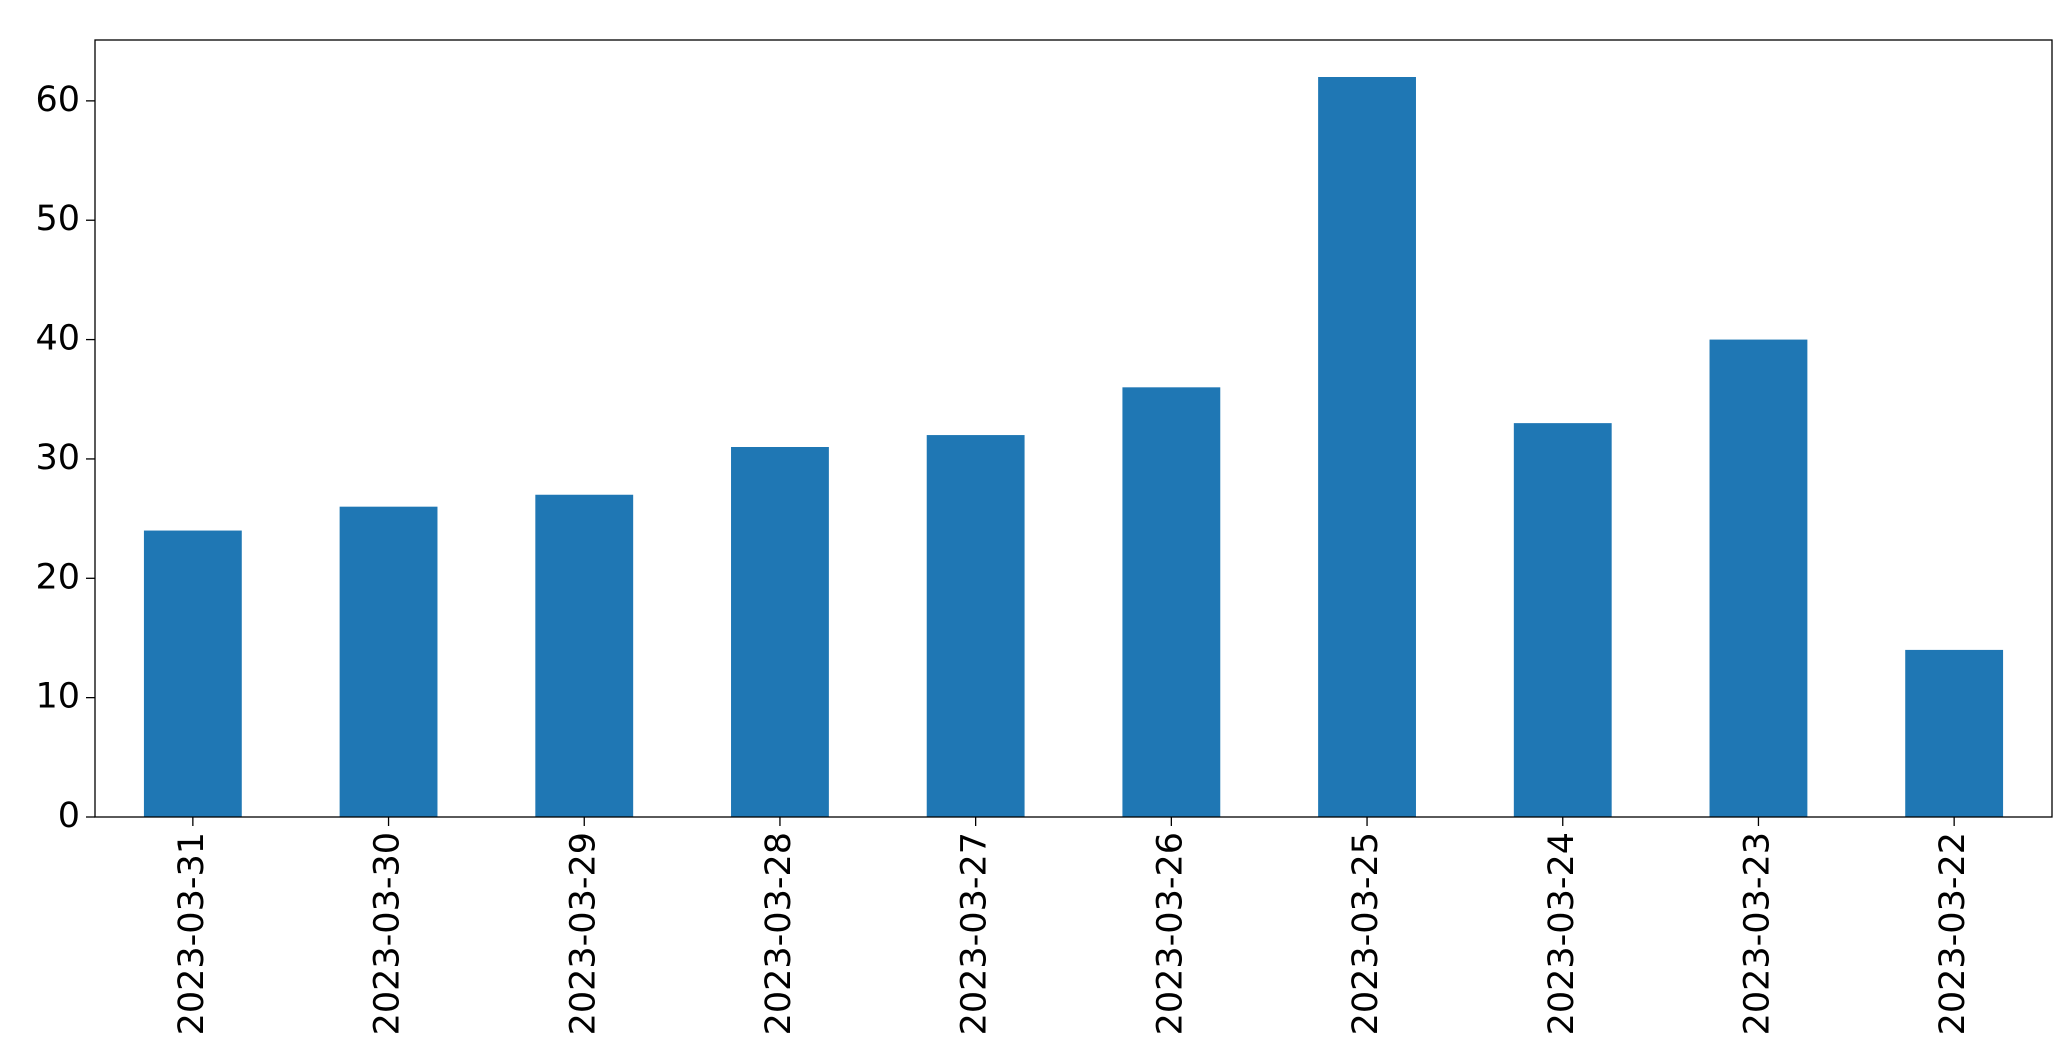  Describe the element at coordinates (1170, 933) in the screenshot. I see `x-tick-label: 2023-03-26` at that location.